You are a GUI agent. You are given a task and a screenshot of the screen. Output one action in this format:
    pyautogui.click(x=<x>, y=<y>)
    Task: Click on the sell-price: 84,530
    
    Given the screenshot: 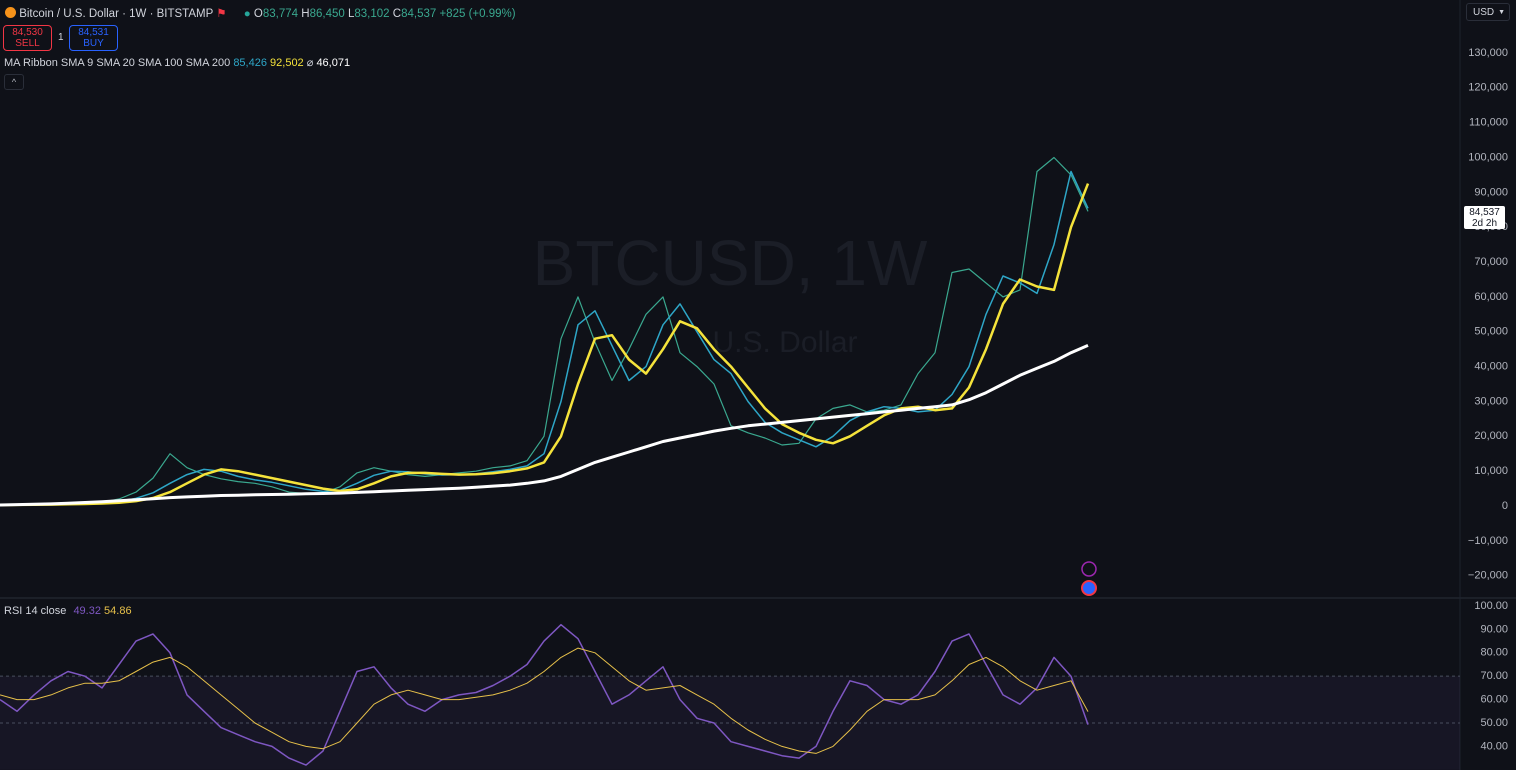 What is the action you would take?
    pyautogui.click(x=27, y=32)
    